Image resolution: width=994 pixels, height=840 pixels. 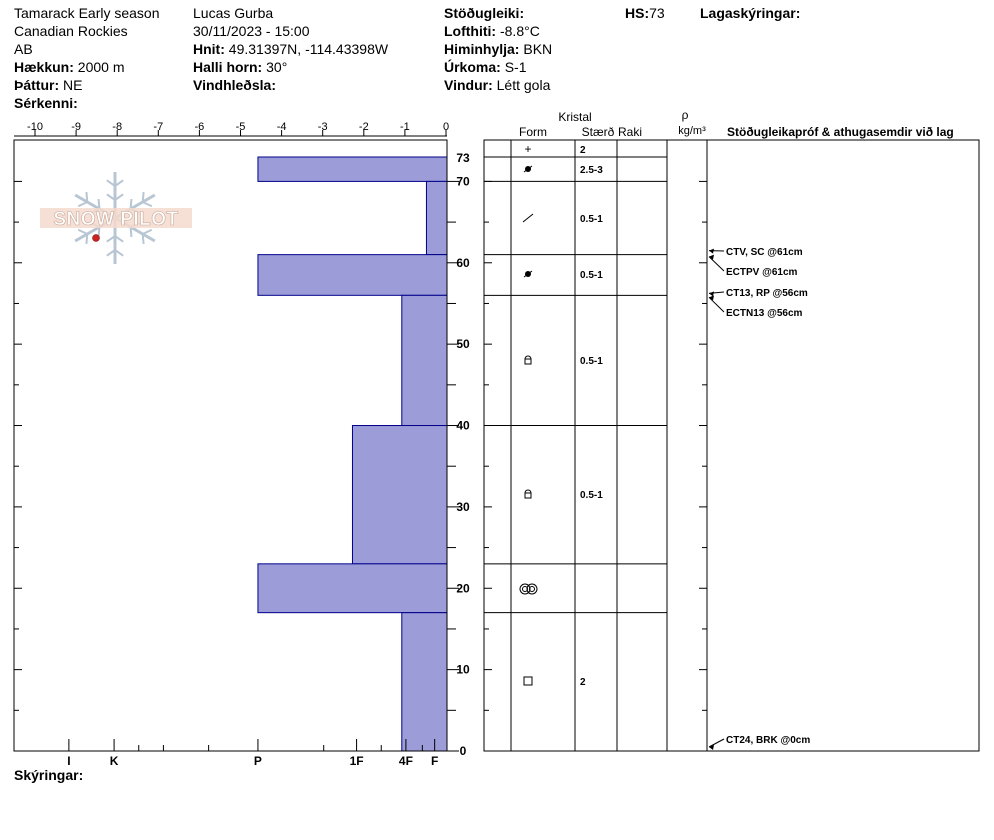 What do you see at coordinates (598, 132) in the screenshot?
I see `hdr-size: Stærð` at bounding box center [598, 132].